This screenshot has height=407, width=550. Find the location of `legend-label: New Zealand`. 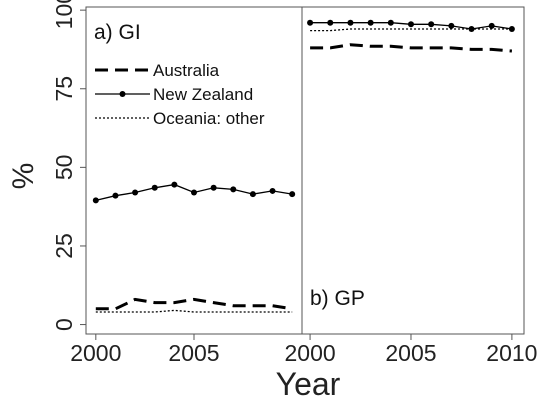

legend-label: New Zealand is located at coordinates (203, 94).